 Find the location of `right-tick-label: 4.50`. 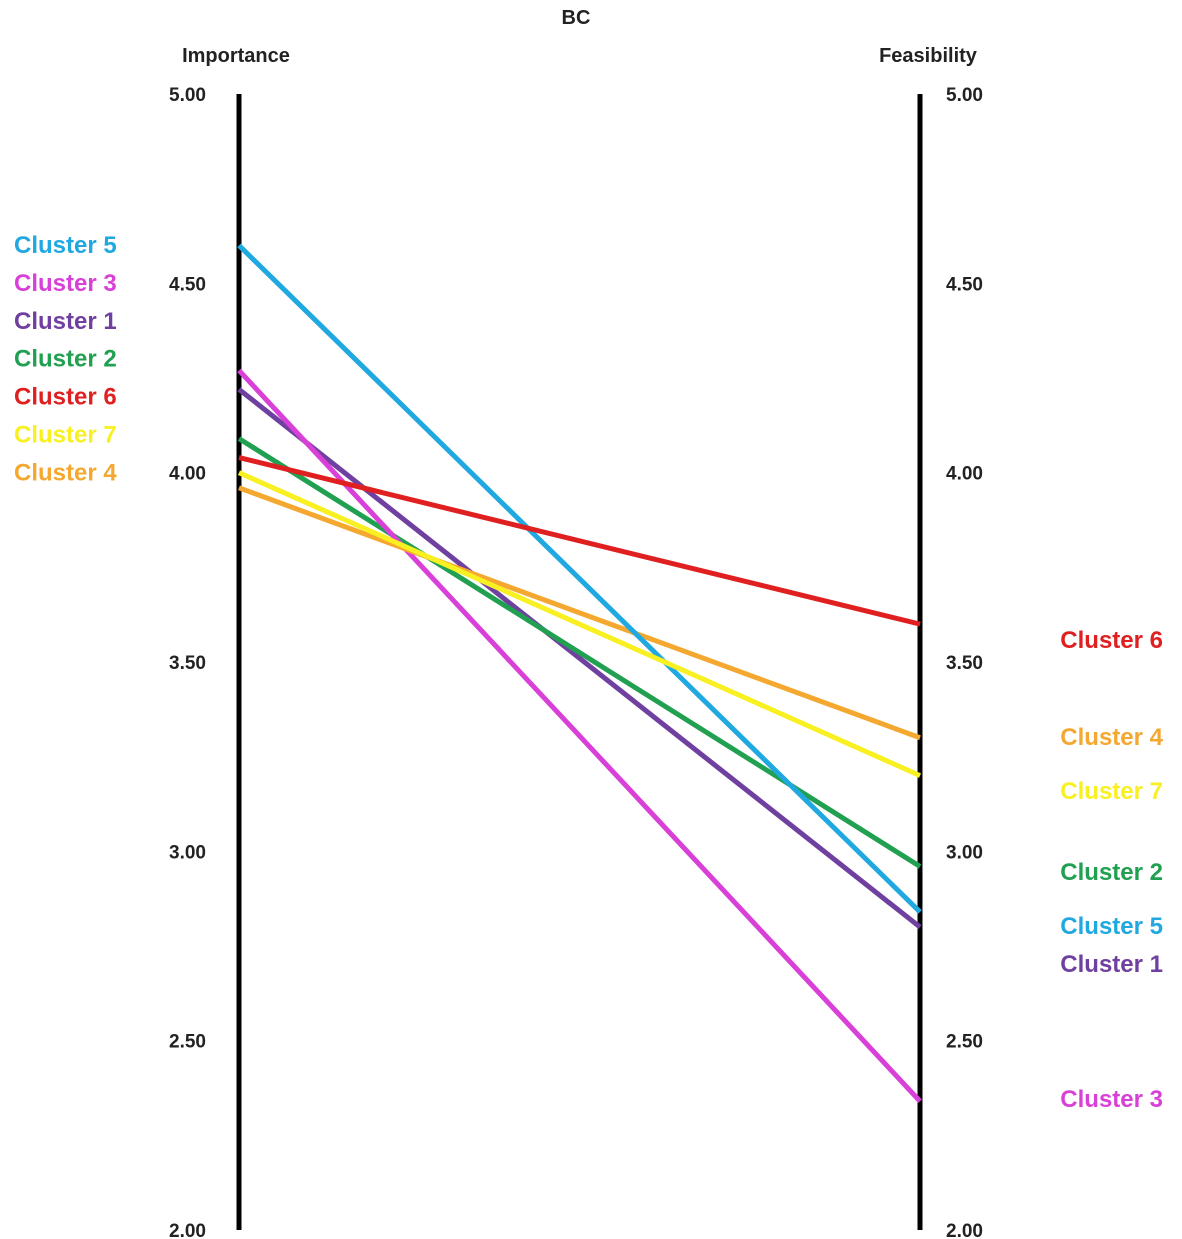

right-tick-label: 4.50 is located at coordinates (964, 284).